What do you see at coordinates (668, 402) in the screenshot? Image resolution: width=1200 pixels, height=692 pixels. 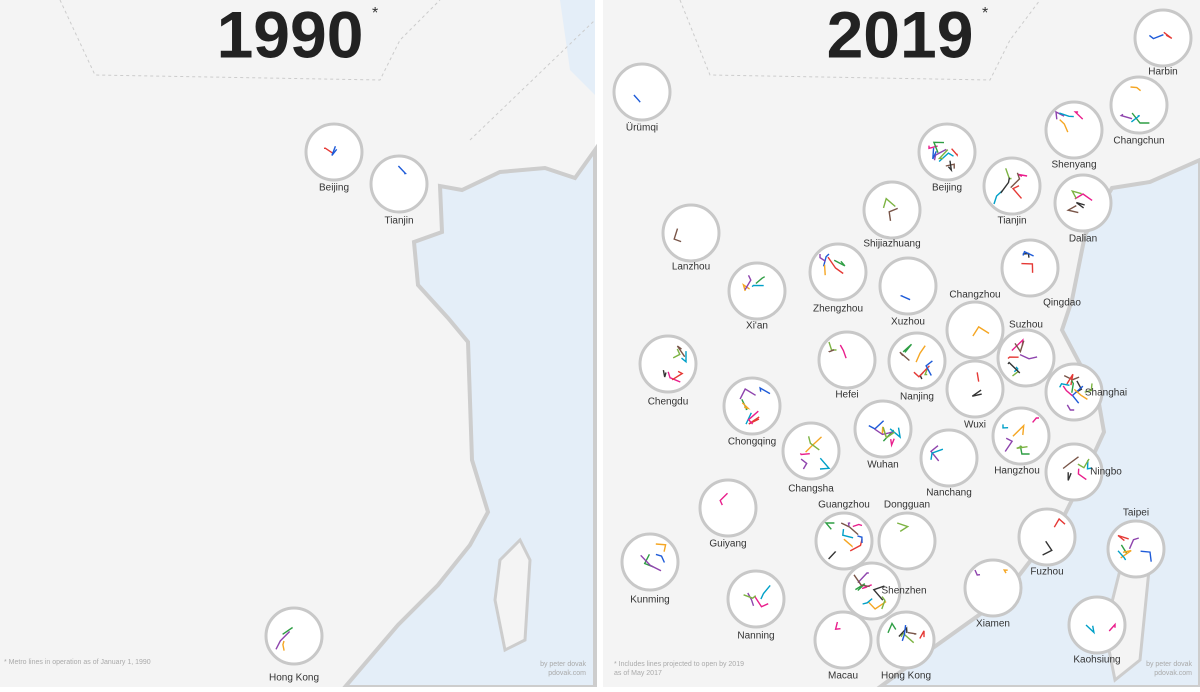 I see `city-label: Chengdu` at bounding box center [668, 402].